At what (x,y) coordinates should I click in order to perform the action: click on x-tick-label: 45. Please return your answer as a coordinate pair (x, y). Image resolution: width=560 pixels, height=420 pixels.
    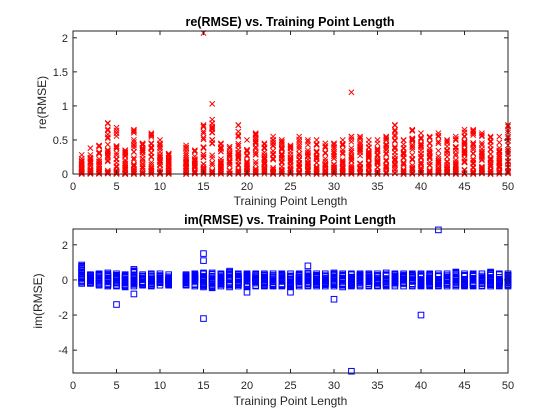
    Looking at the image, I should click on (464, 386).